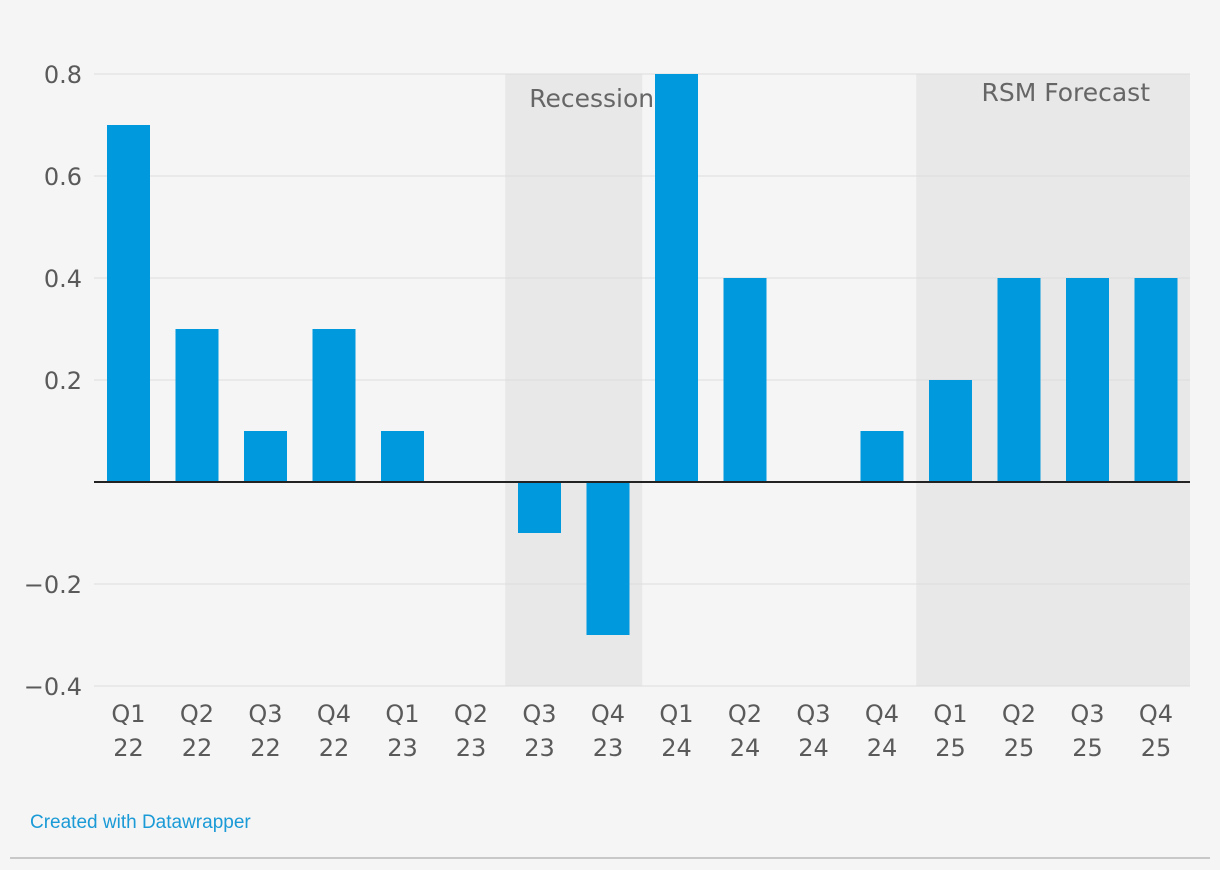  What do you see at coordinates (839, 95) in the screenshot?
I see `band-labels: Recession RSM Forecast` at bounding box center [839, 95].